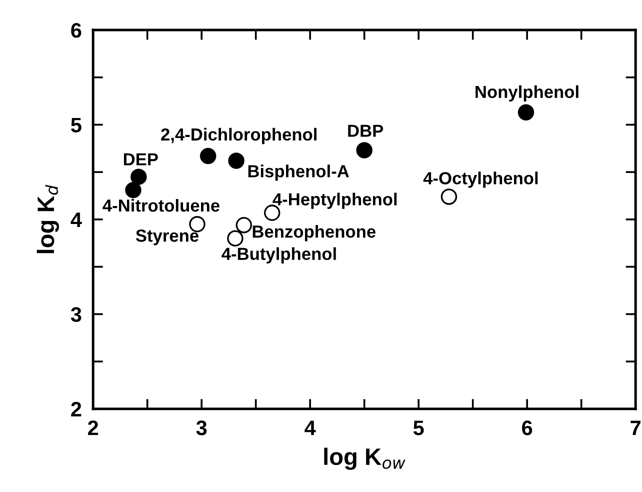 This screenshot has width=642, height=492. What do you see at coordinates (365, 459) in the screenshot?
I see `x-axis-title: log K$_{ow}$` at bounding box center [365, 459].